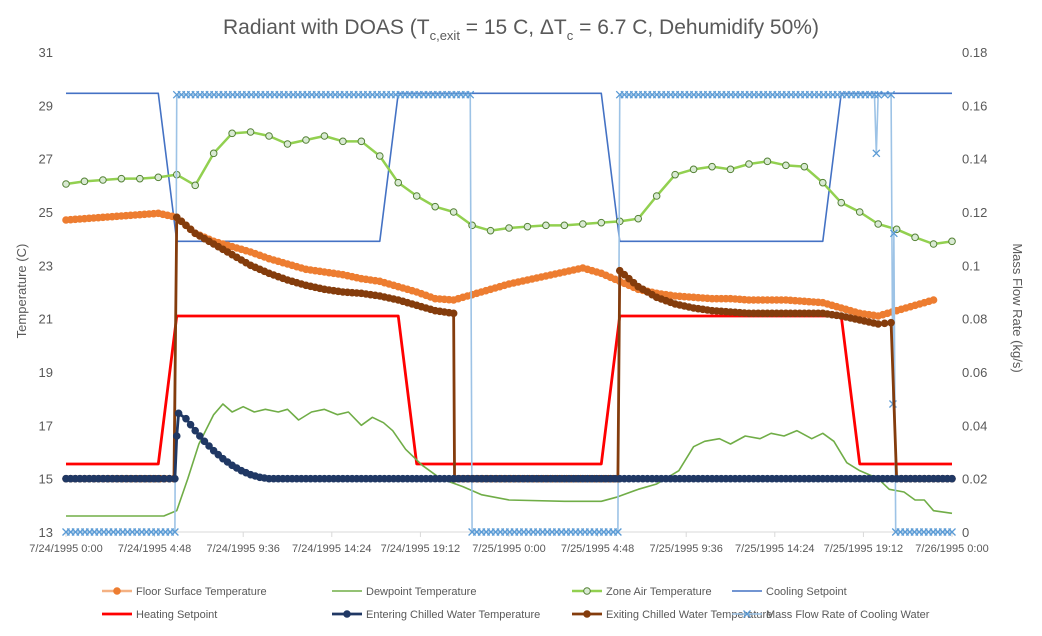 Image resolution: width=1042 pixels, height=636 pixels. What do you see at coordinates (685, 549) in the screenshot?
I see `x-tick-label: 7/25/1995 9:36` at bounding box center [685, 549].